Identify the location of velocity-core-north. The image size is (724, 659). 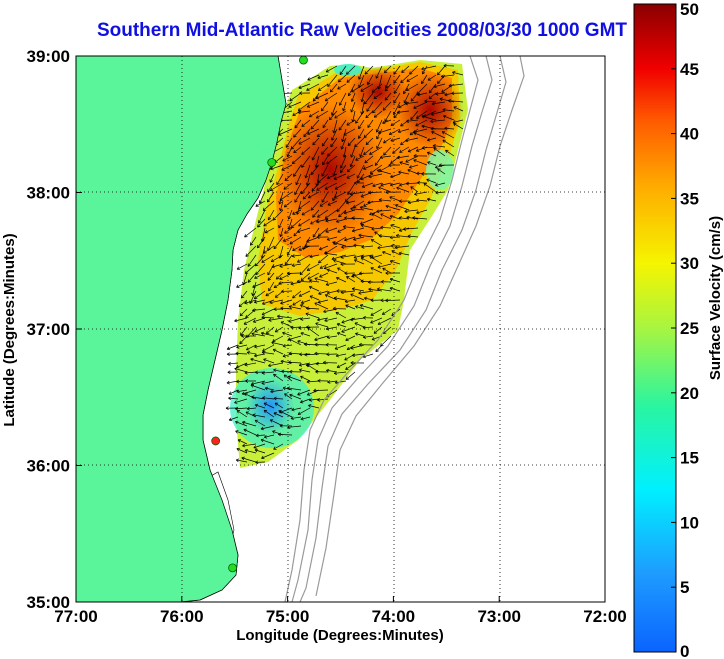
(330, 170).